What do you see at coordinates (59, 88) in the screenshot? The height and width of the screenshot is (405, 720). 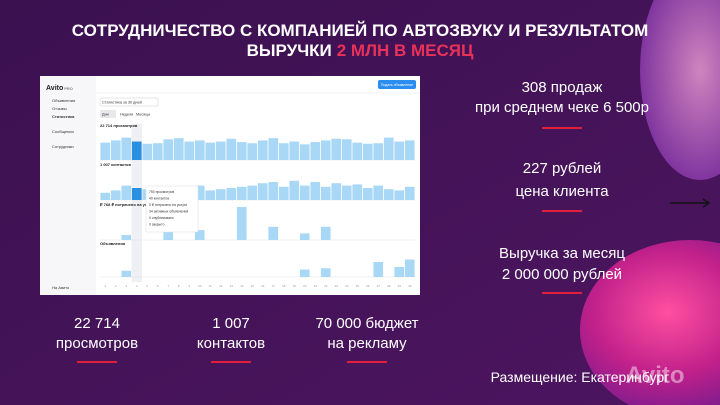 I see `logo: AvitoPRO` at bounding box center [59, 88].